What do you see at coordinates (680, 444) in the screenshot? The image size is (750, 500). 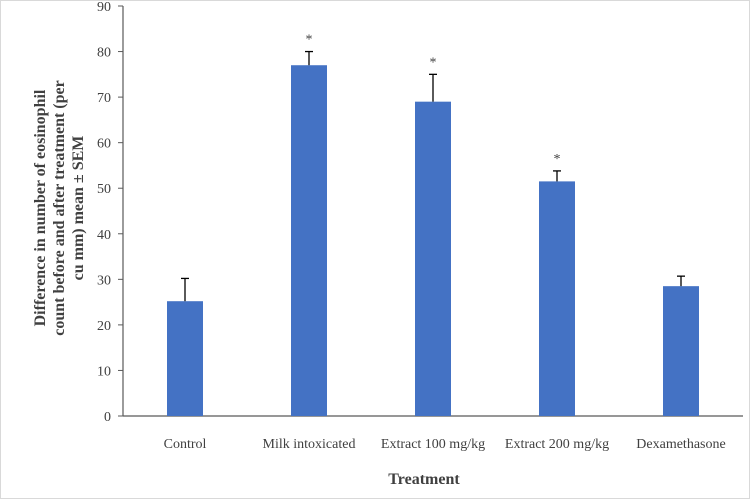 I see `x-tick-label: Dexamethasone` at bounding box center [680, 444].